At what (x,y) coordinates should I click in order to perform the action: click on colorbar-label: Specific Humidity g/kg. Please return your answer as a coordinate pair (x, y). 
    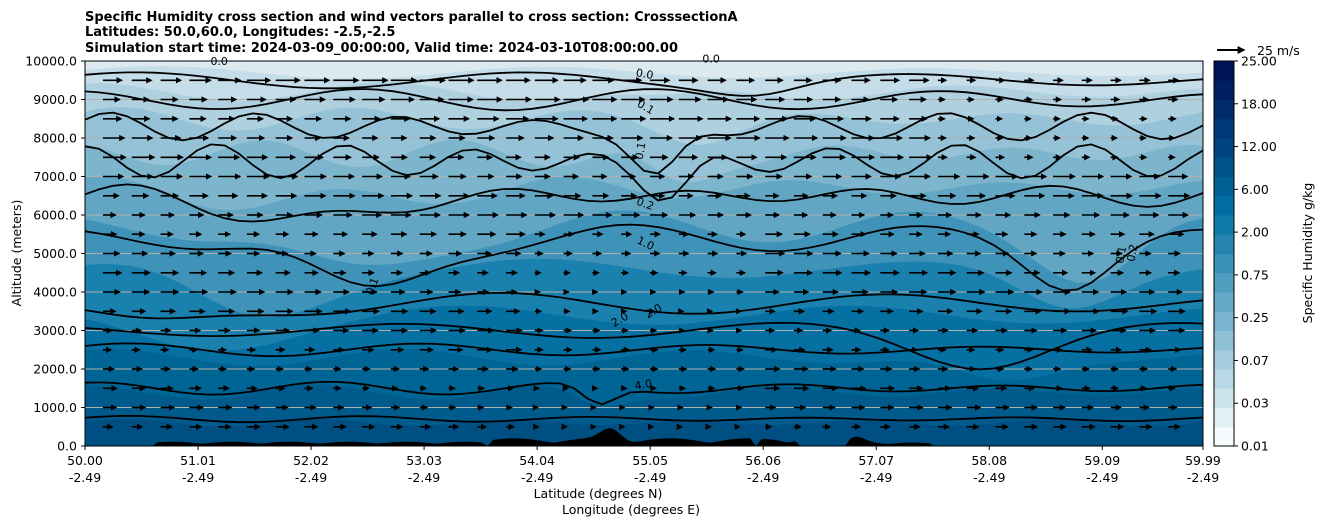
    Looking at the image, I should click on (1307, 253).